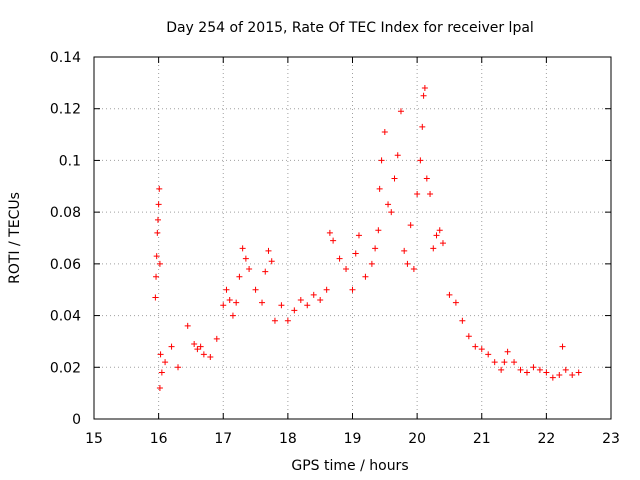 The width and height of the screenshot is (640, 480). Describe the element at coordinates (353, 439) in the screenshot. I see `x-tick-label: 19` at that location.